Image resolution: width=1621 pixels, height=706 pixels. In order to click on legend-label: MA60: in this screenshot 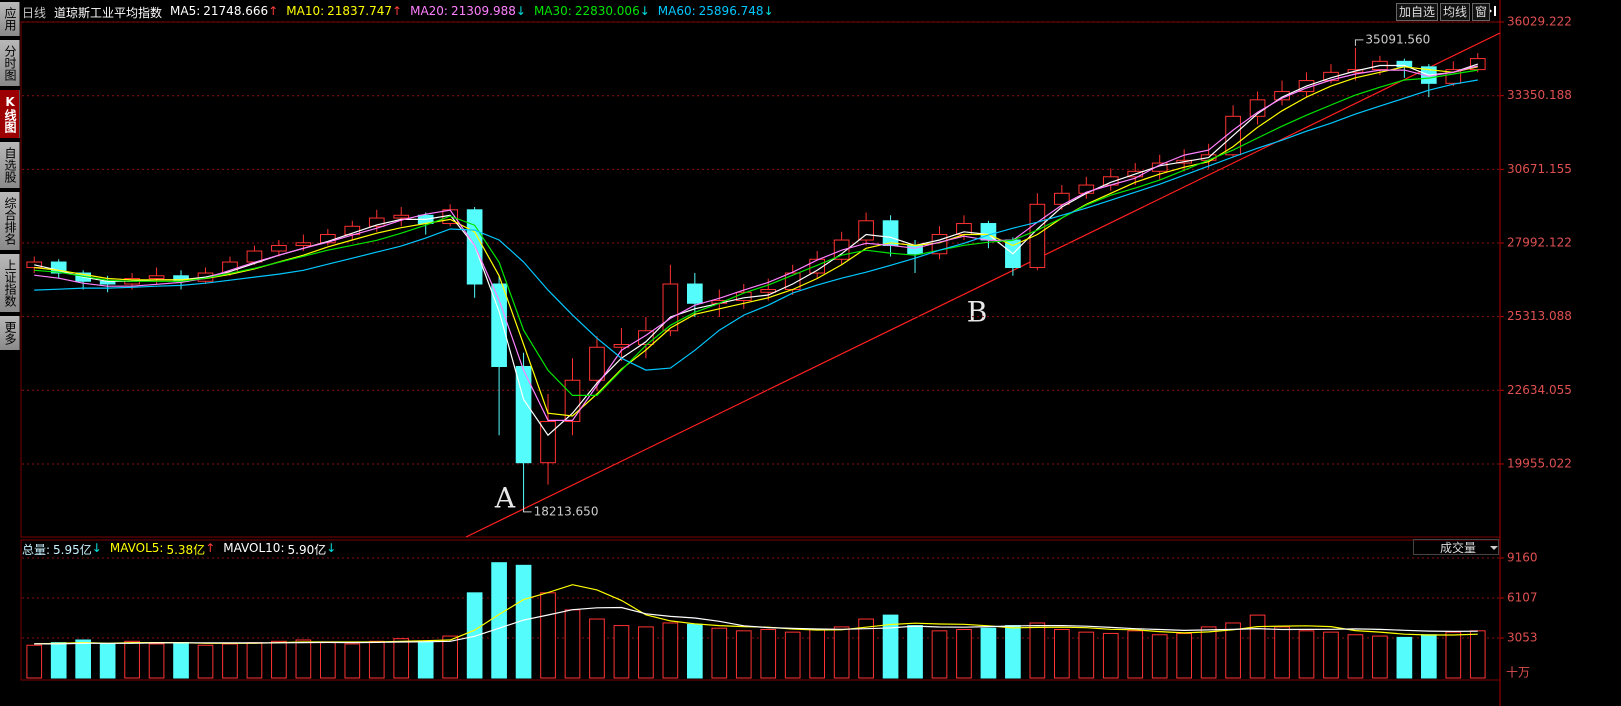, I will do `click(676, 11)`.